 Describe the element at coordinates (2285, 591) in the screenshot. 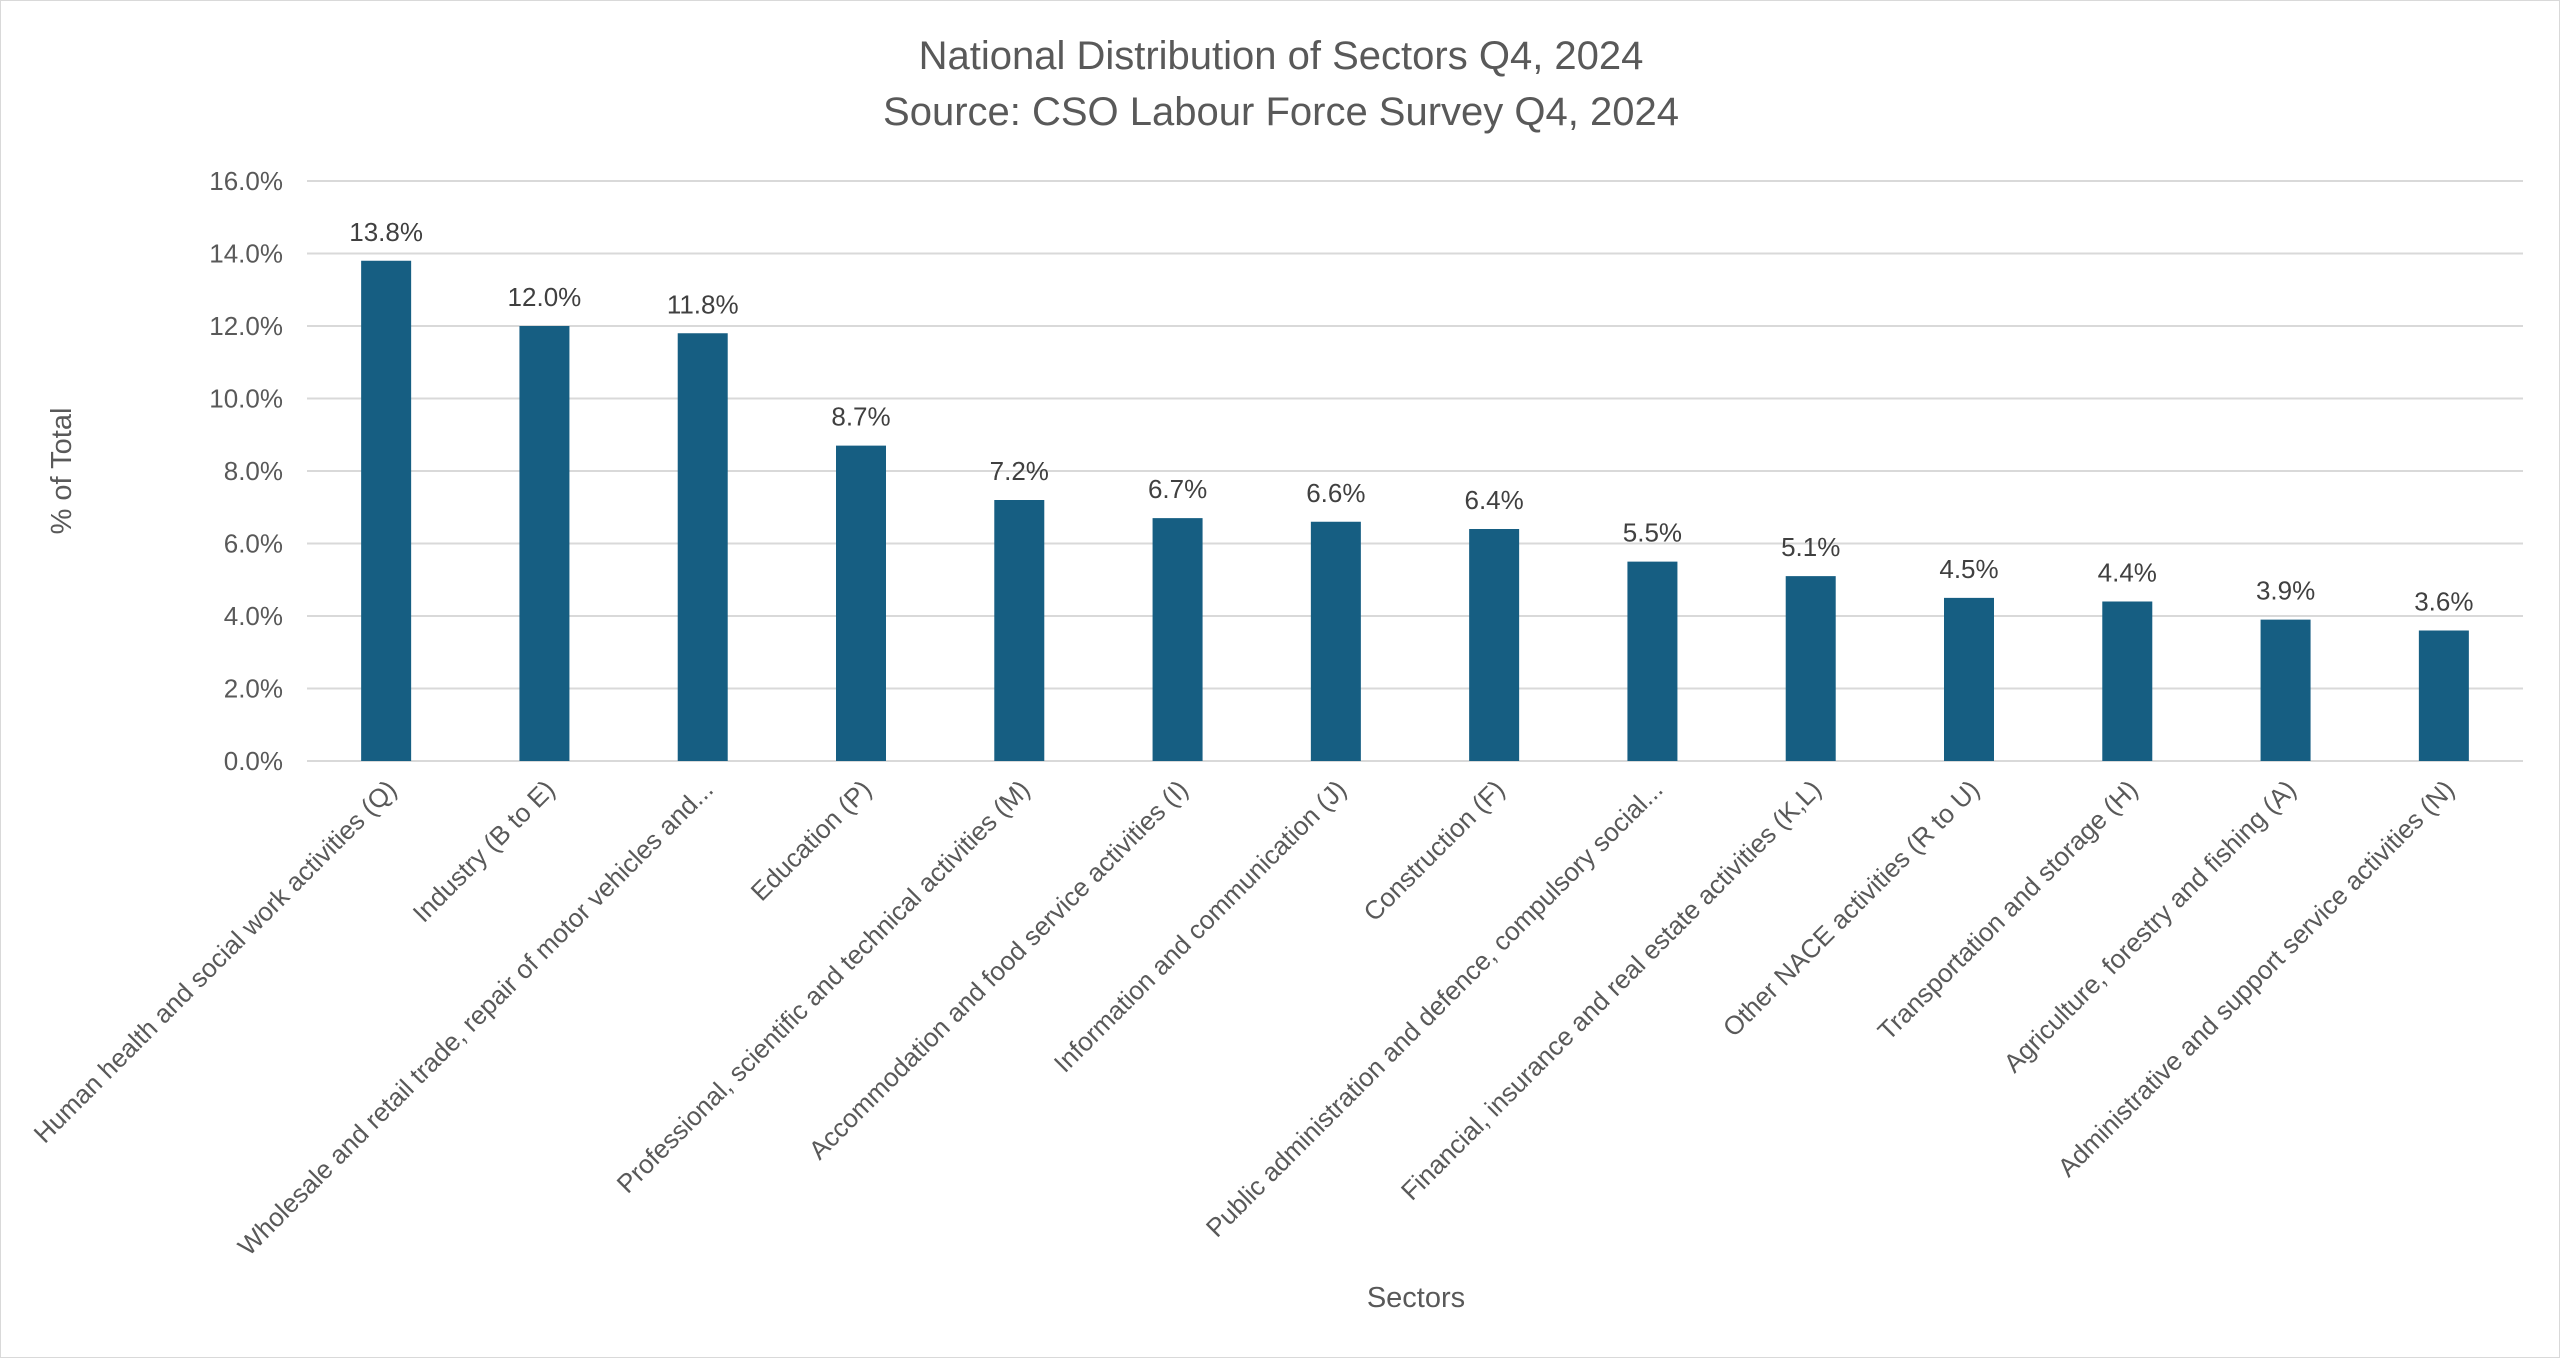

I see `data-label: 3.9%` at that location.